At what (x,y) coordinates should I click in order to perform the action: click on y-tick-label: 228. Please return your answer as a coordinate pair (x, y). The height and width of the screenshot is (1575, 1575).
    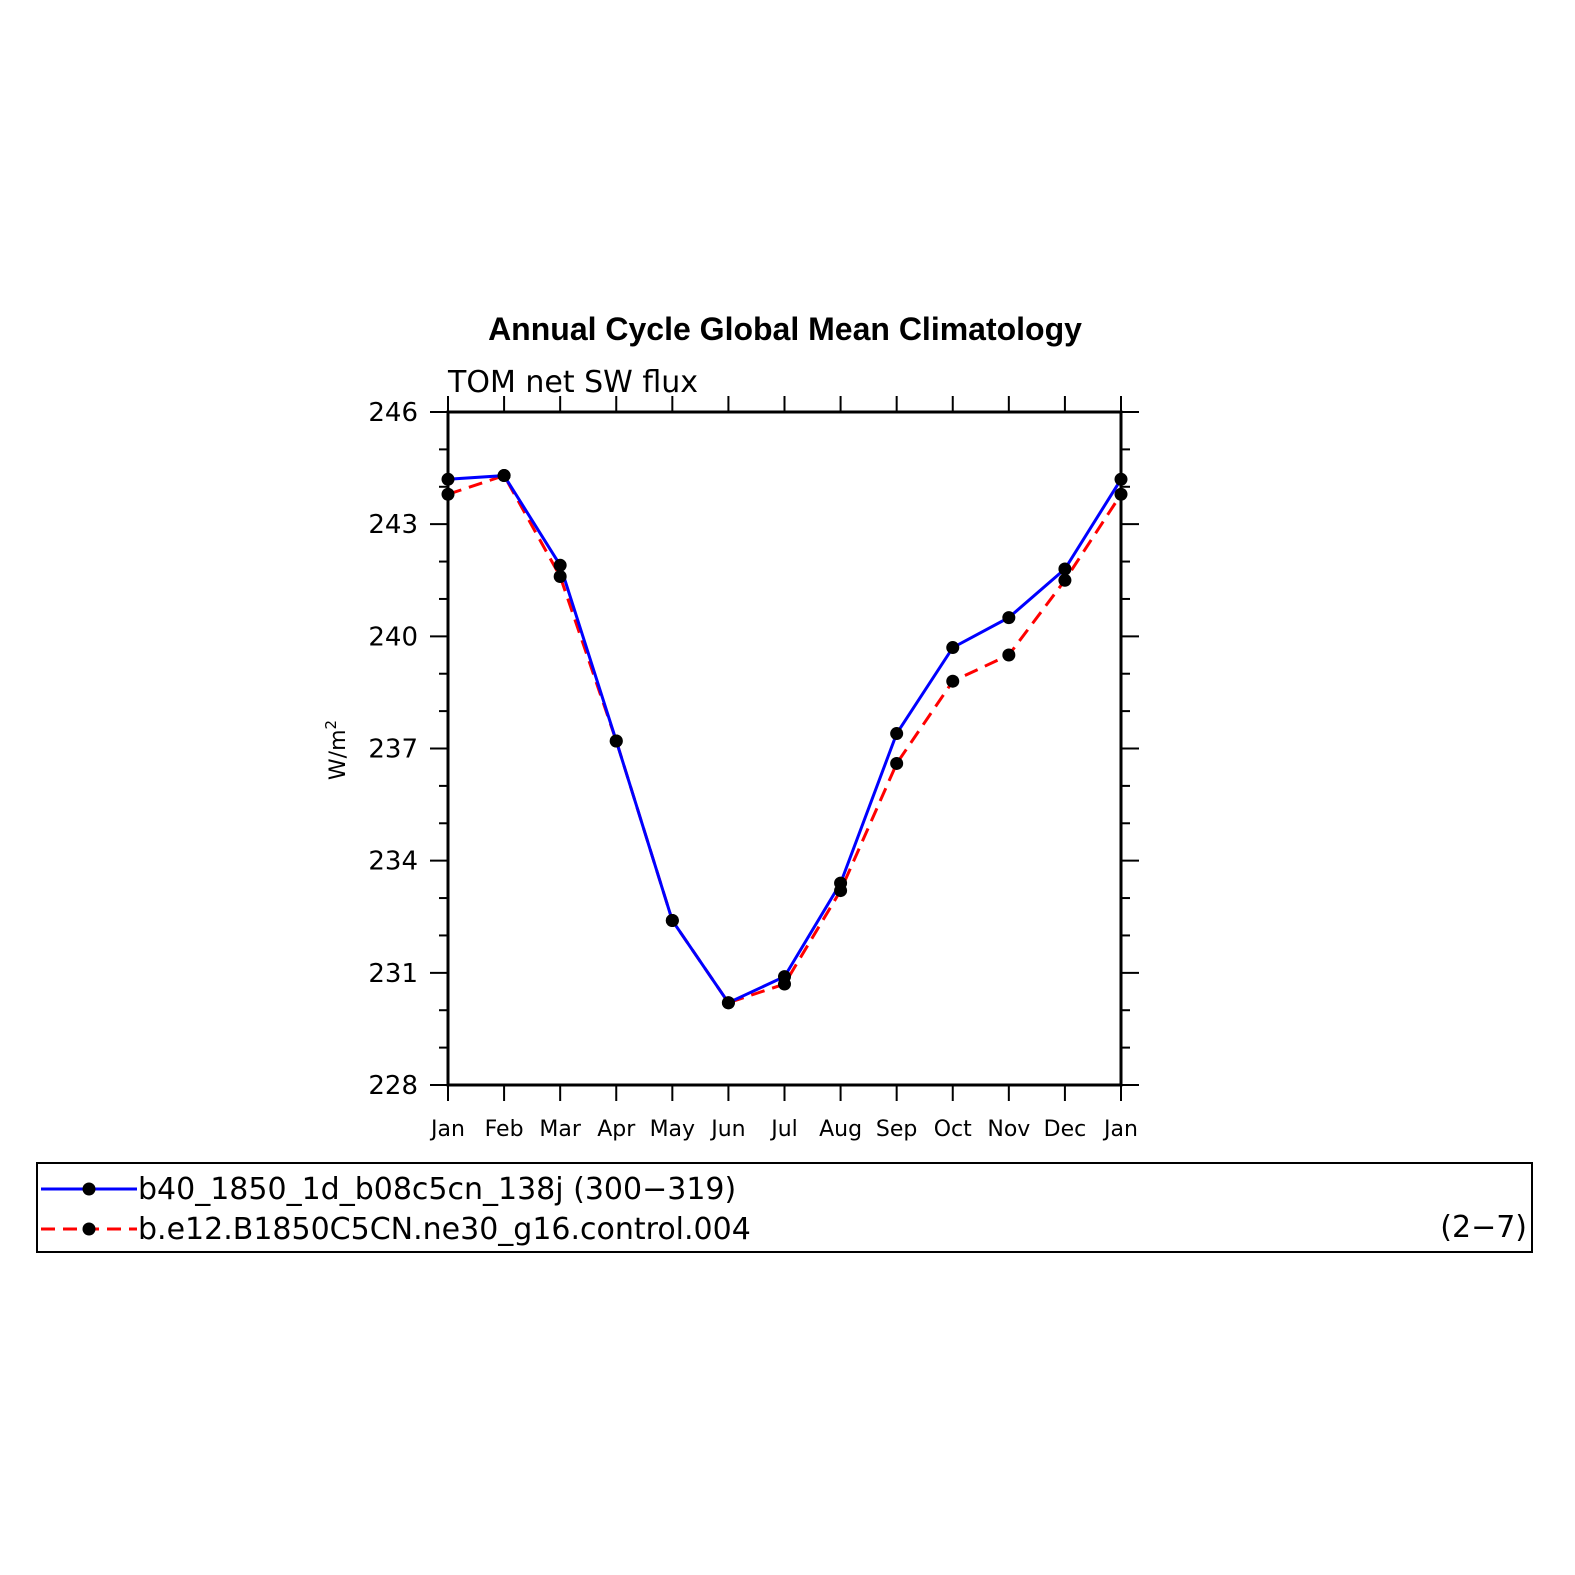
    Looking at the image, I should click on (393, 1086).